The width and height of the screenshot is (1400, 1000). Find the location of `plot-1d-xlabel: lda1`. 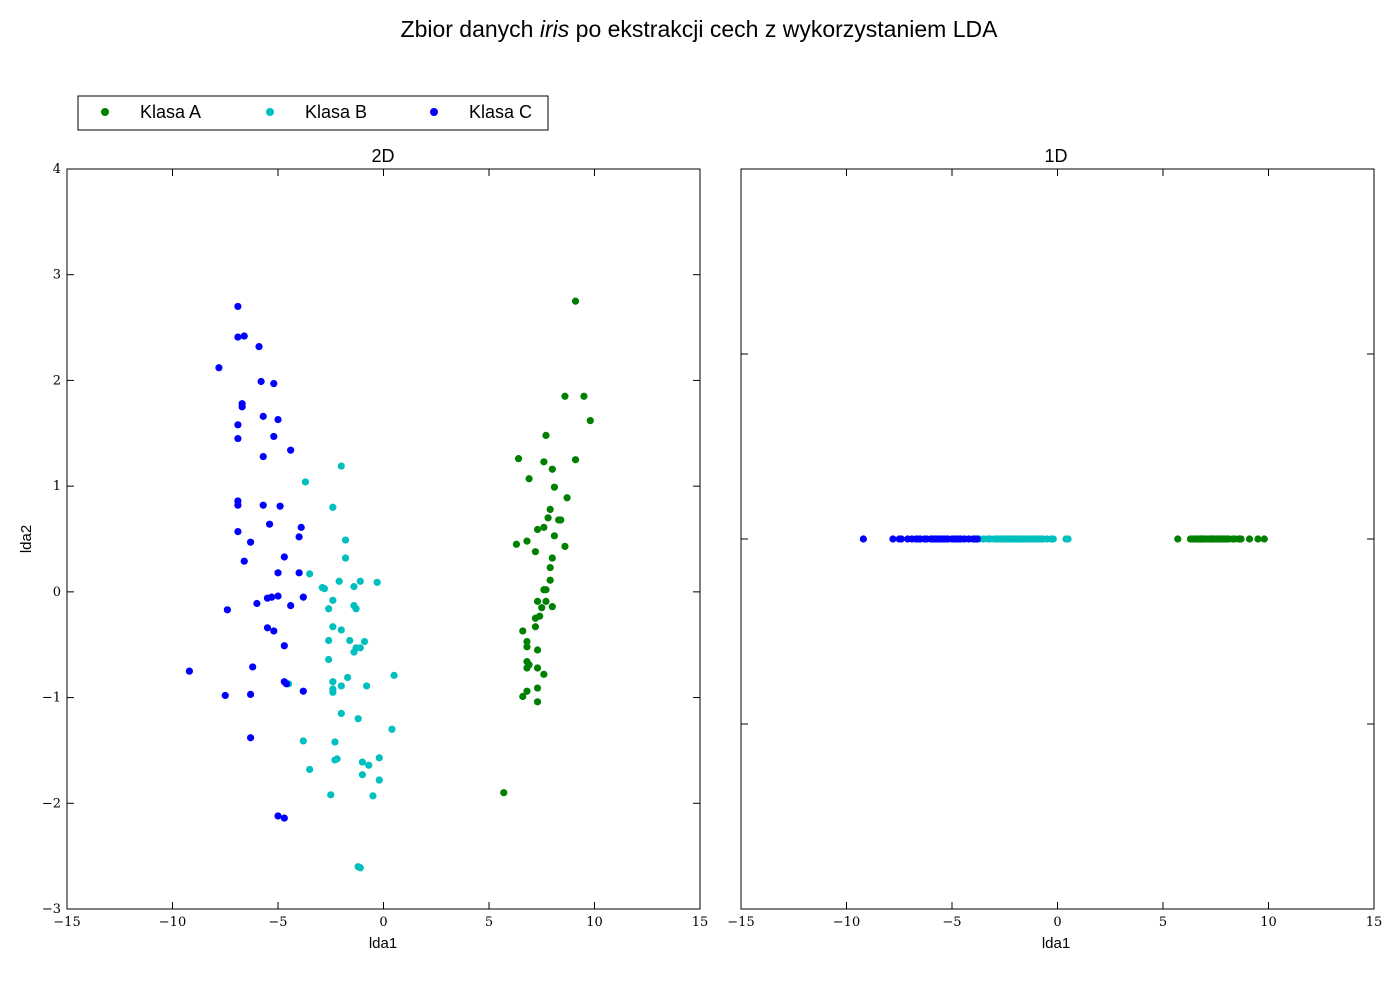

plot-1d-xlabel: lda1 is located at coordinates (1056, 943).